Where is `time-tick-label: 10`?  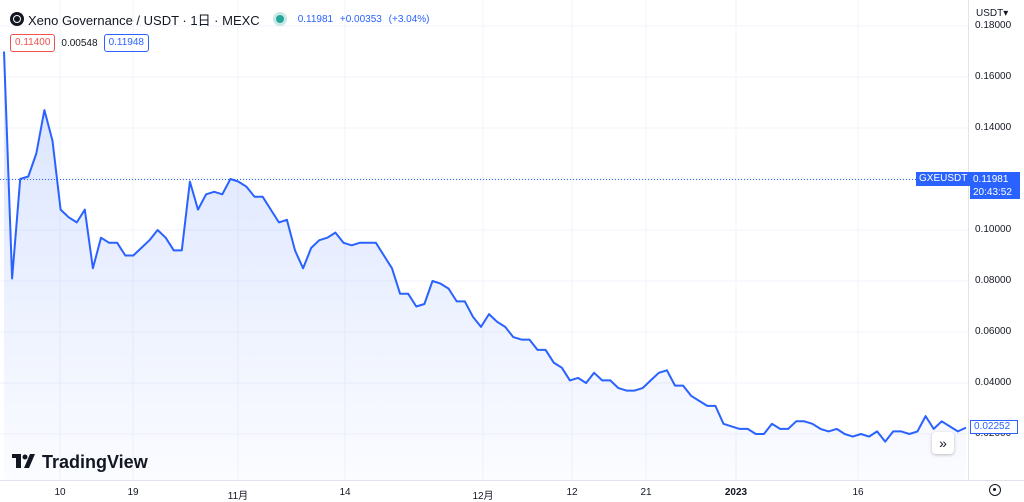
time-tick-label: 10 is located at coordinates (60, 492).